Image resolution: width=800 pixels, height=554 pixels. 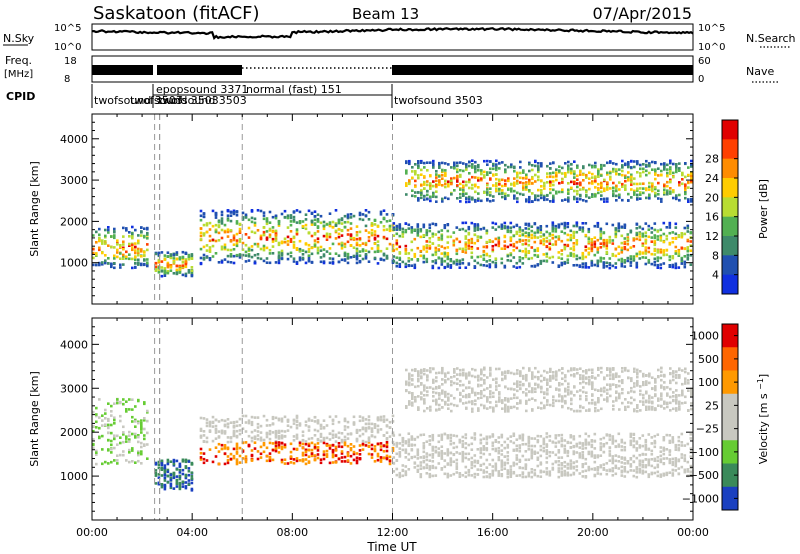 What do you see at coordinates (74, 139) in the screenshot?
I see `power-ytick-3: 4000` at bounding box center [74, 139].